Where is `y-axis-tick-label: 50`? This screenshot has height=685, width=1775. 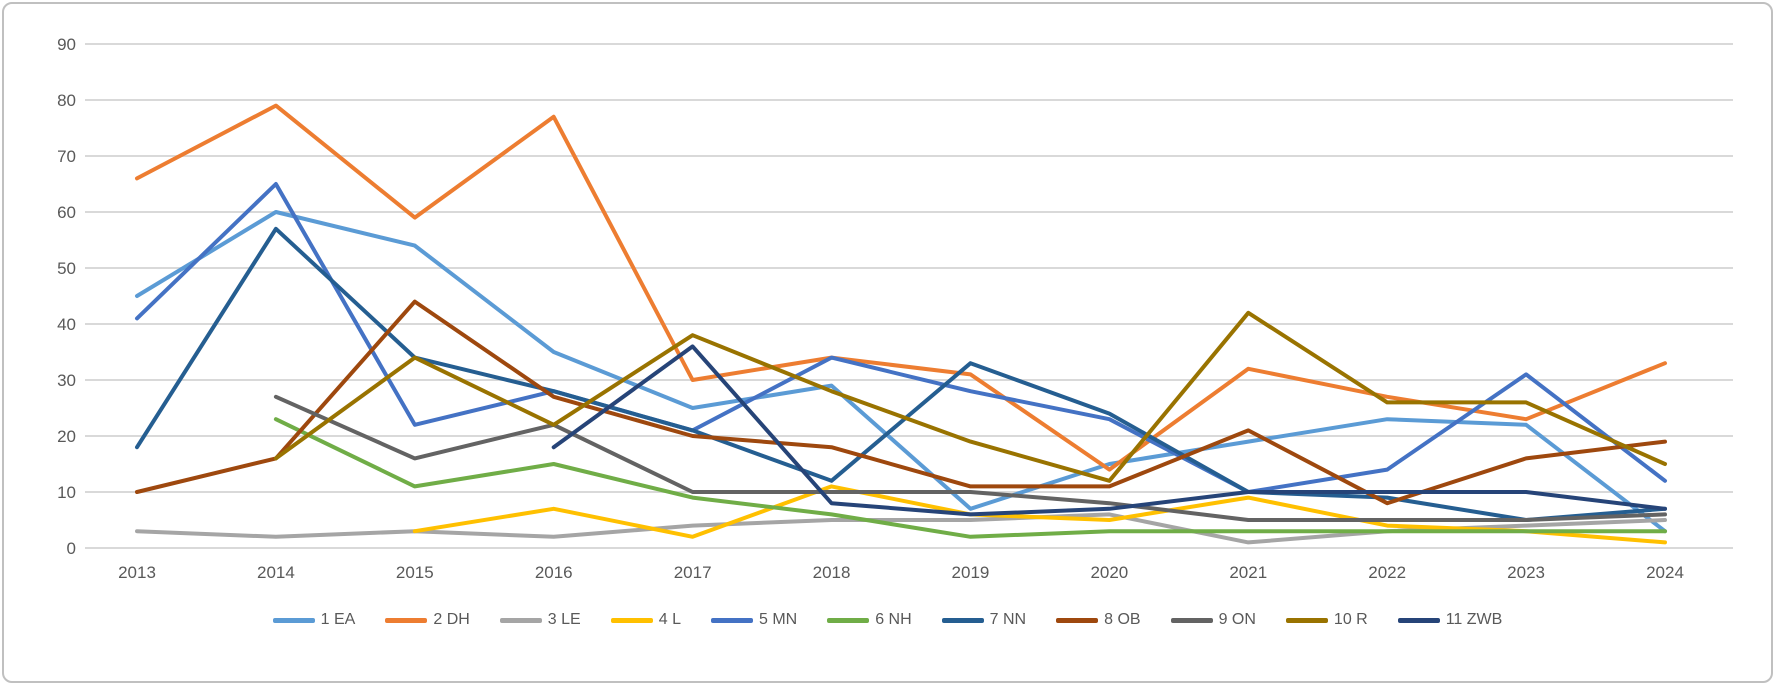
y-axis-tick-label: 50 is located at coordinates (66, 268).